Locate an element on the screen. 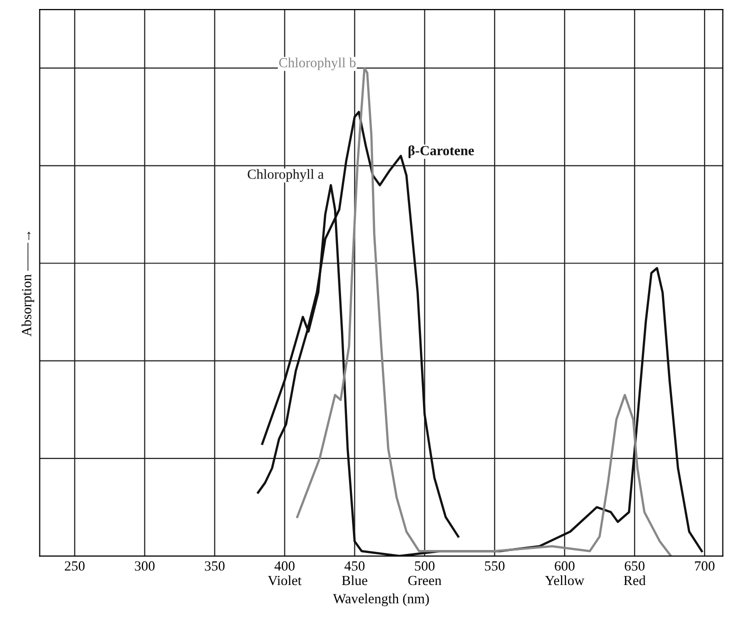 Image resolution: width=749 pixels, height=634 pixels. x-axis-title: Wavelength (nm) is located at coordinates (381, 600).